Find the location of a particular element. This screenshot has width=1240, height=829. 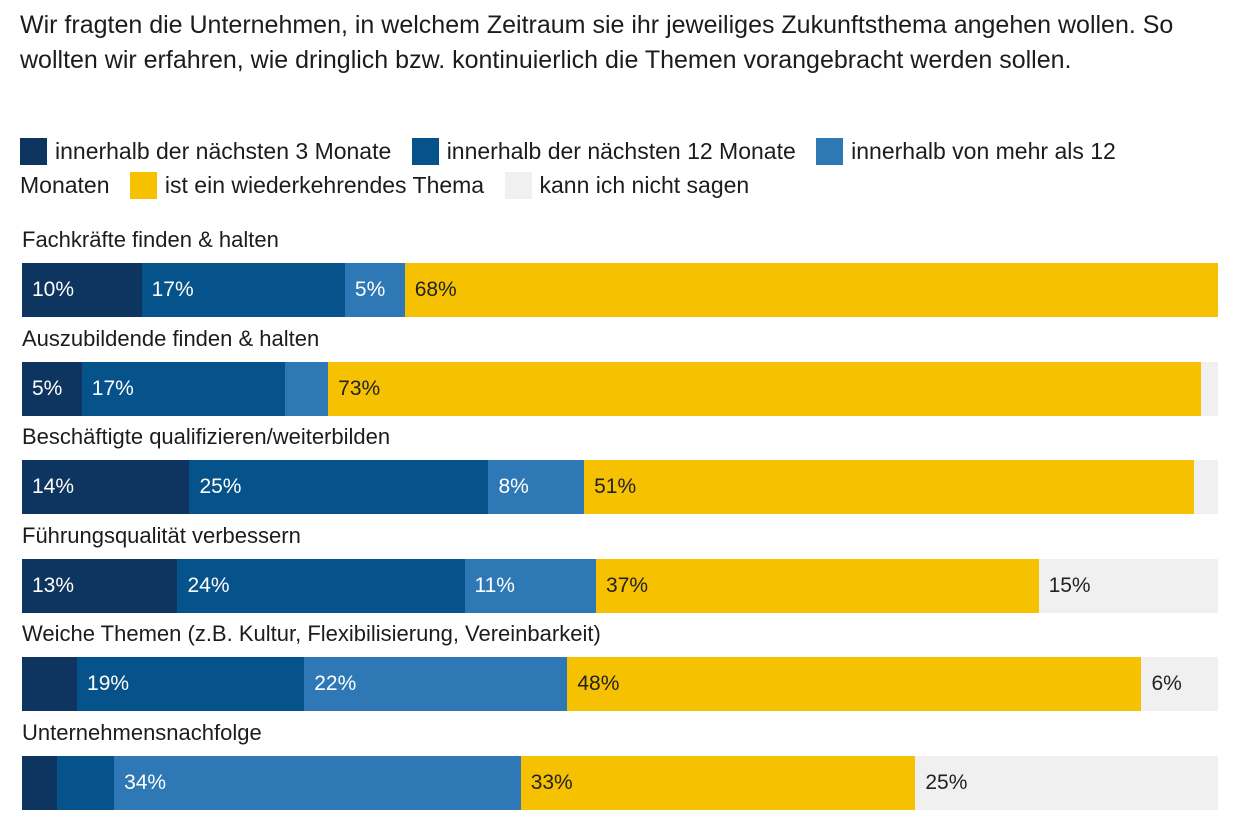

category-label: Unternehmensnachfolge is located at coordinates (142, 732).